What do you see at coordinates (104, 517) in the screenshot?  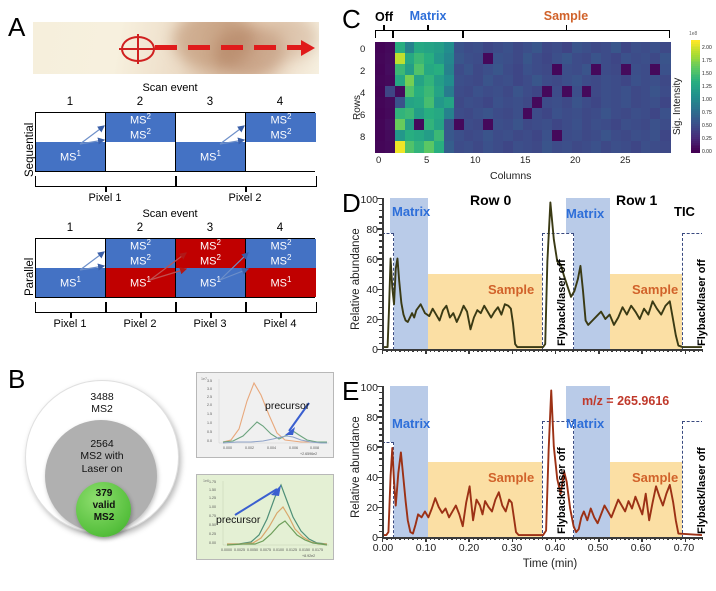 I see `venn-inner-text2: MS2` at bounding box center [104, 517].